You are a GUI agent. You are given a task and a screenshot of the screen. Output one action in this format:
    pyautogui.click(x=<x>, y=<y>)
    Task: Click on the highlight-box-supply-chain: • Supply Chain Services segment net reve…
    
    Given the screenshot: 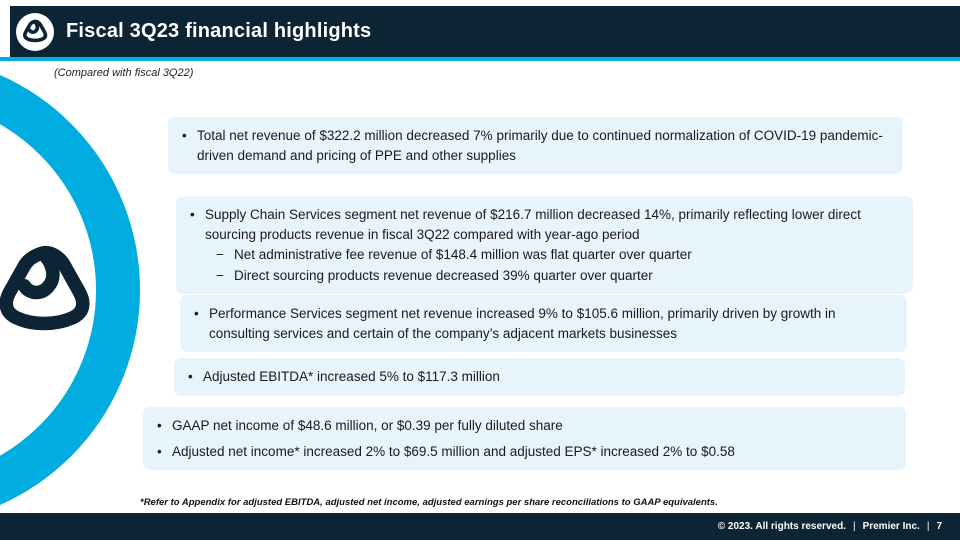 What is the action you would take?
    pyautogui.click(x=544, y=245)
    